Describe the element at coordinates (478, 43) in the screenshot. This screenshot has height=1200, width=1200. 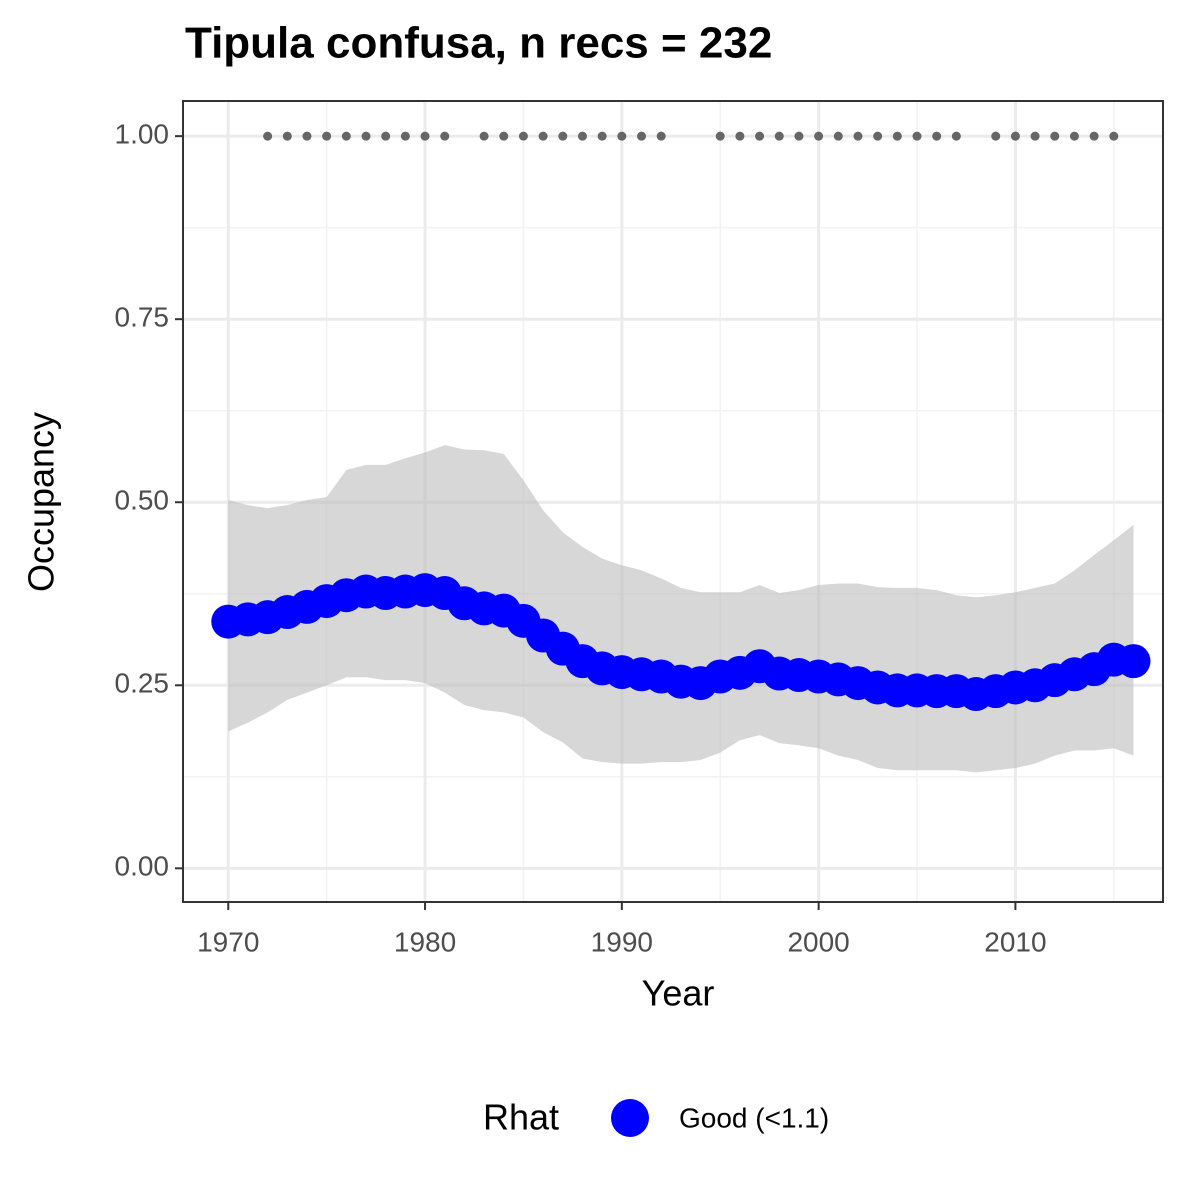
I see `chart-title: Tipula confusa, n recs = 232` at that location.